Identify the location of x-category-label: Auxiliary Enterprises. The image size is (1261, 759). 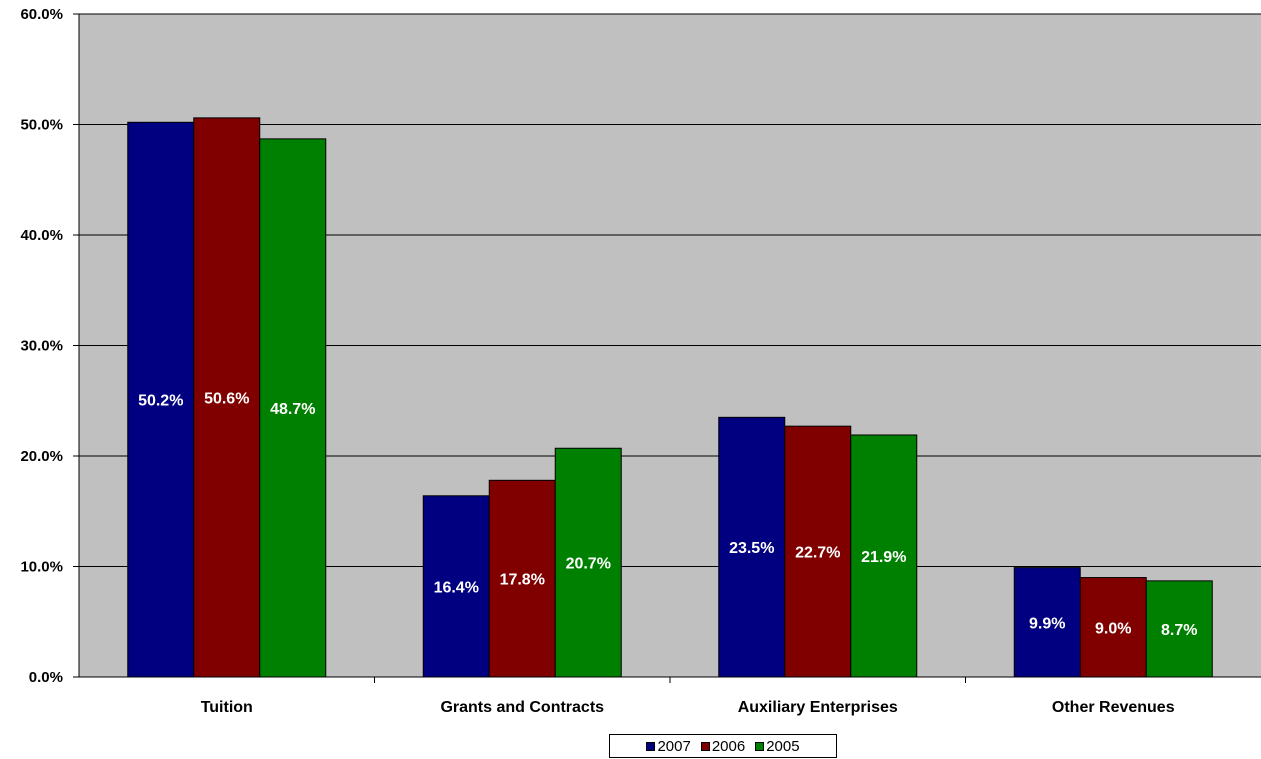
(818, 707).